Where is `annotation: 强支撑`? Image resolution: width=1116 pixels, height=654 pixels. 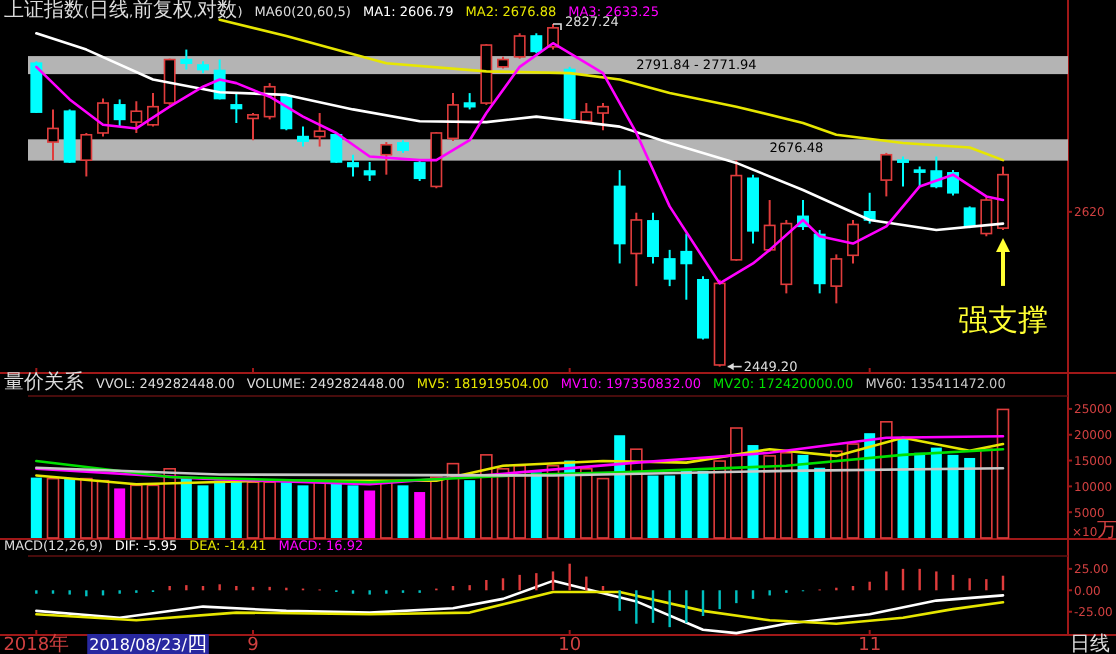
annotation: 强支撑 is located at coordinates (1003, 319).